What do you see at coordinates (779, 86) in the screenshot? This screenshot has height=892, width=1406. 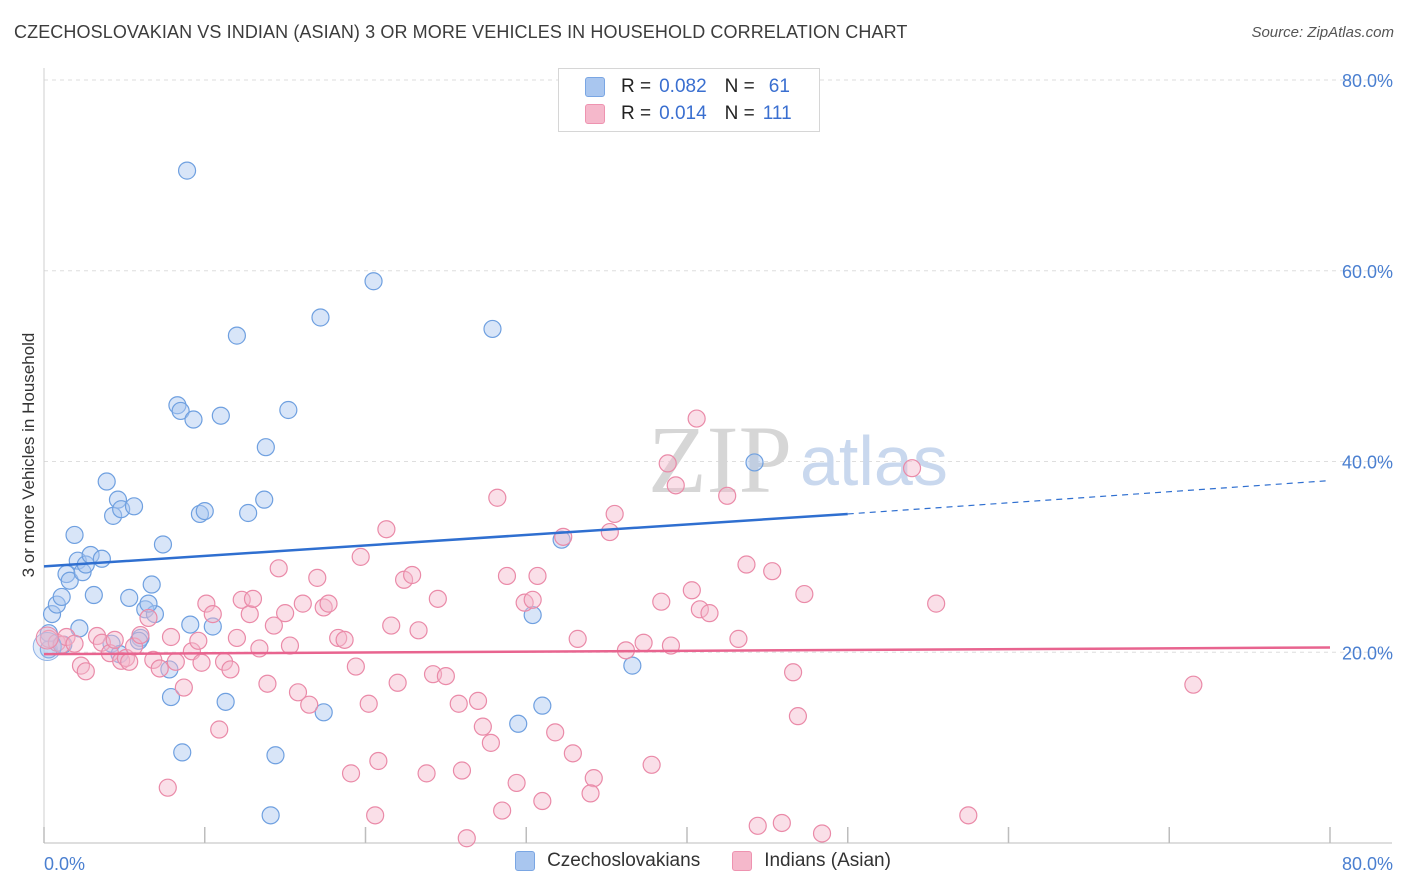 I see `legend-n-value: 61` at bounding box center [779, 86].